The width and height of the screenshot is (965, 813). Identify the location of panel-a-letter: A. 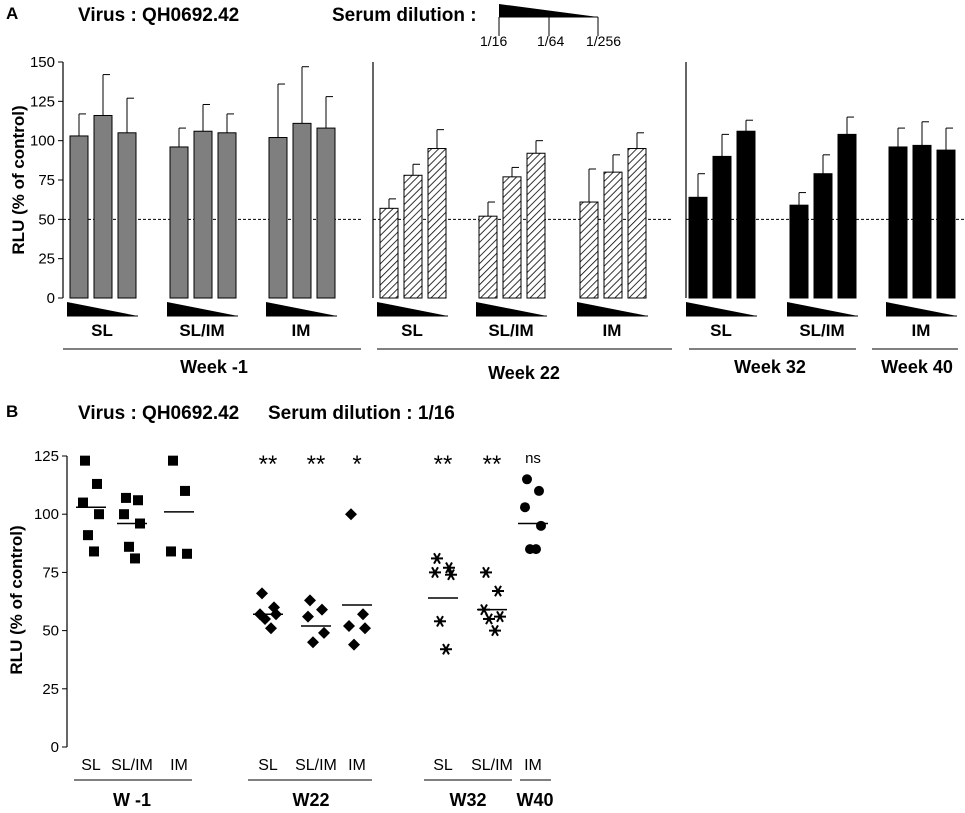
(12, 13).